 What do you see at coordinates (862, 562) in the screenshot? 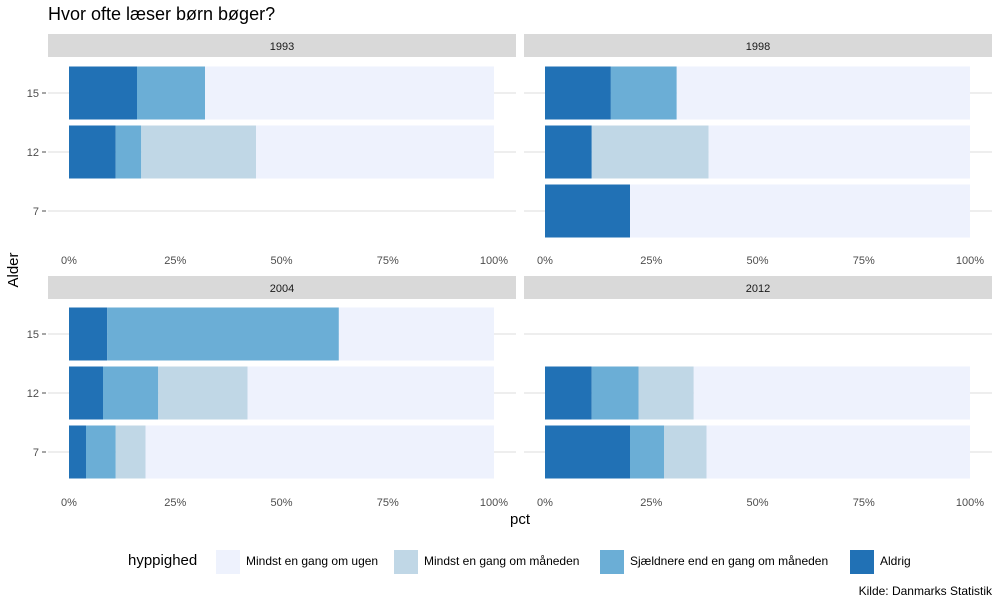
I see `legend-swatch-never` at bounding box center [862, 562].